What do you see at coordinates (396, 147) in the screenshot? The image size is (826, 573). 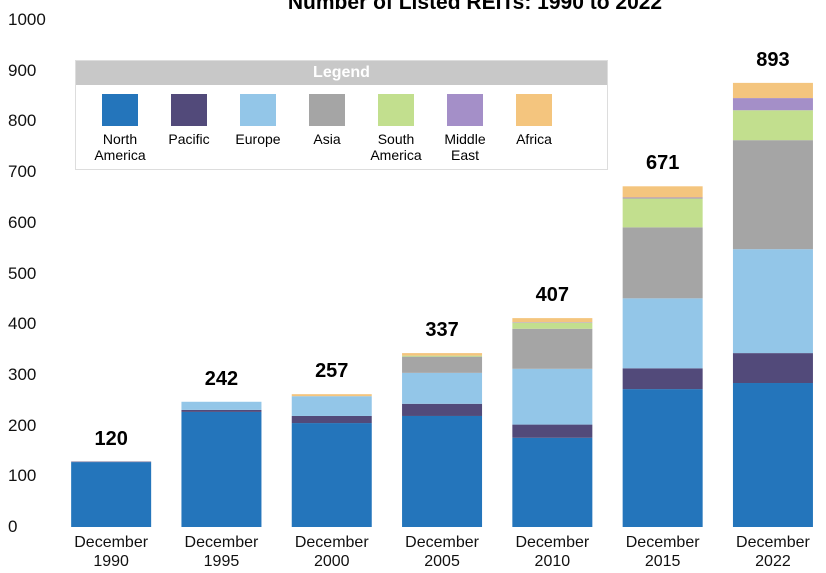 I see `legend-label: South America` at bounding box center [396, 147].